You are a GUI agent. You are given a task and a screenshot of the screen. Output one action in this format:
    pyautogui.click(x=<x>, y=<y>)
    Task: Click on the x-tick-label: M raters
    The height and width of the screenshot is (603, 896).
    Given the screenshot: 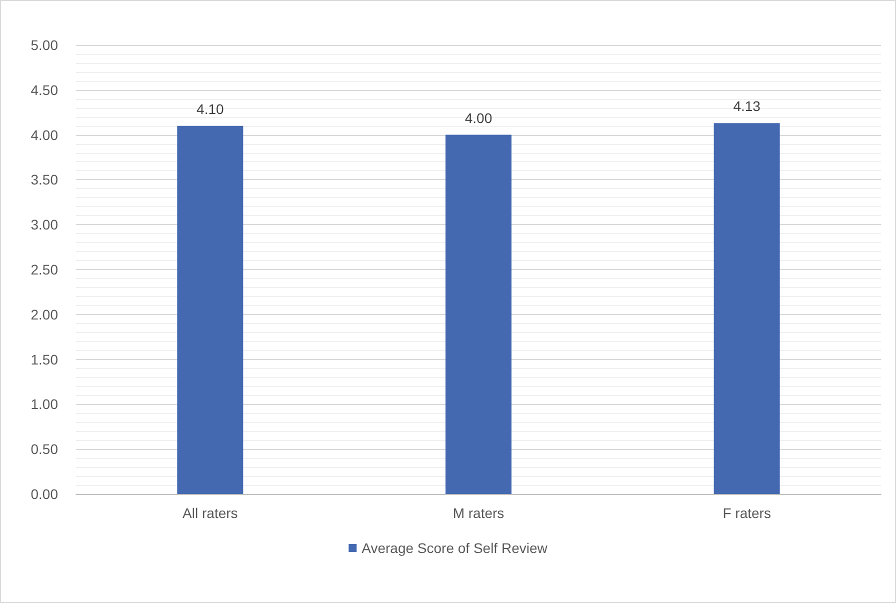 What is the action you would take?
    pyautogui.click(x=478, y=513)
    